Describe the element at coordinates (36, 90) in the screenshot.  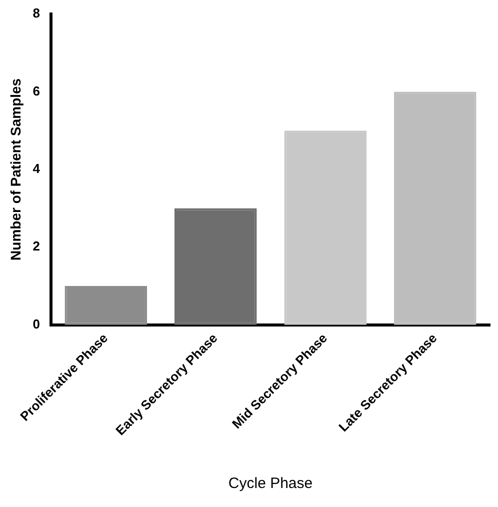
I see `y-tick-label: 6` at that location.